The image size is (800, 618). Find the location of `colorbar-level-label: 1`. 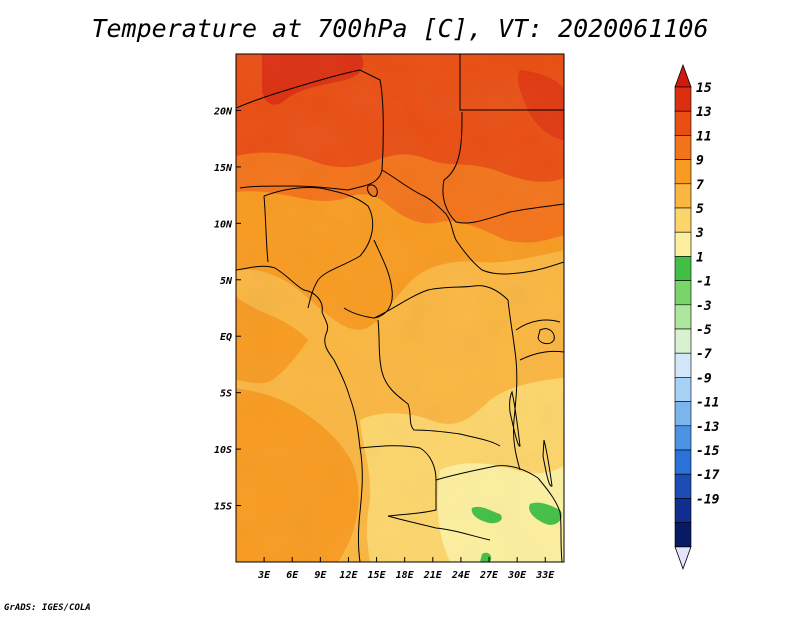

colorbar-level-label: 1 is located at coordinates (700, 257).